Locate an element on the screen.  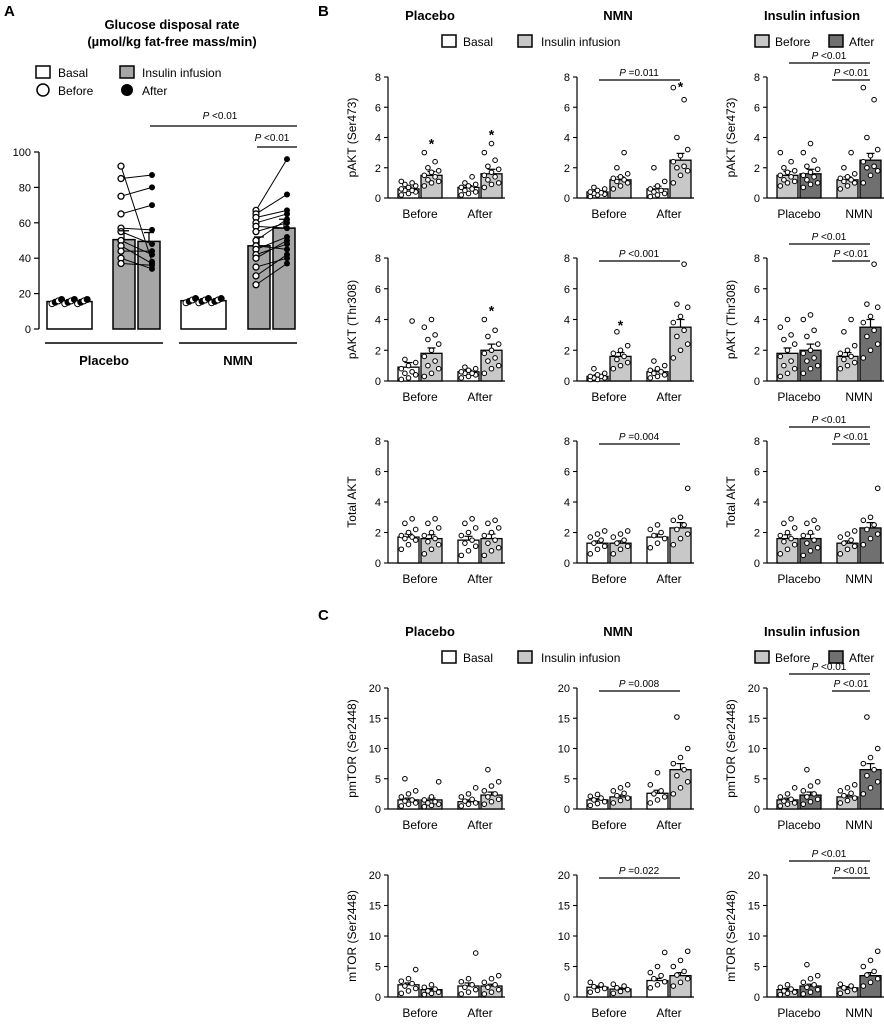
legend-insulin-label: Insulin infusion is located at coordinates (181, 73).